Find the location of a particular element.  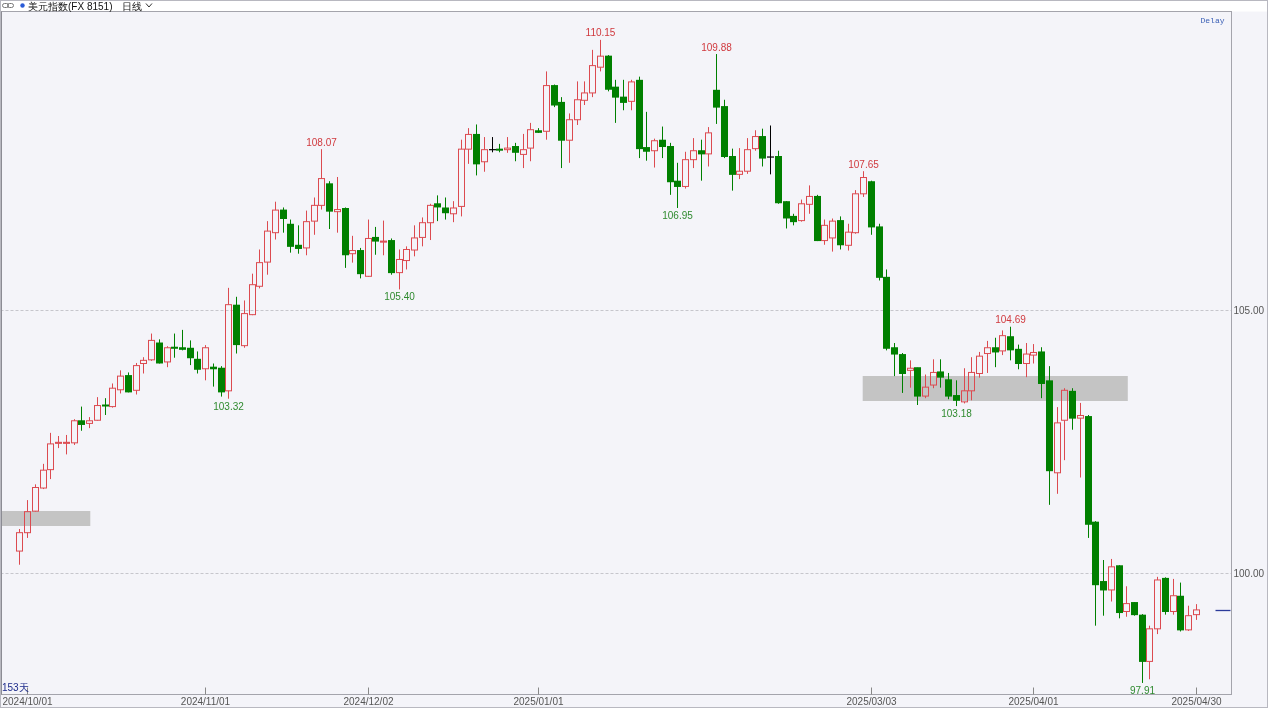

y-tick-label: 100.00 is located at coordinates (1249, 573).